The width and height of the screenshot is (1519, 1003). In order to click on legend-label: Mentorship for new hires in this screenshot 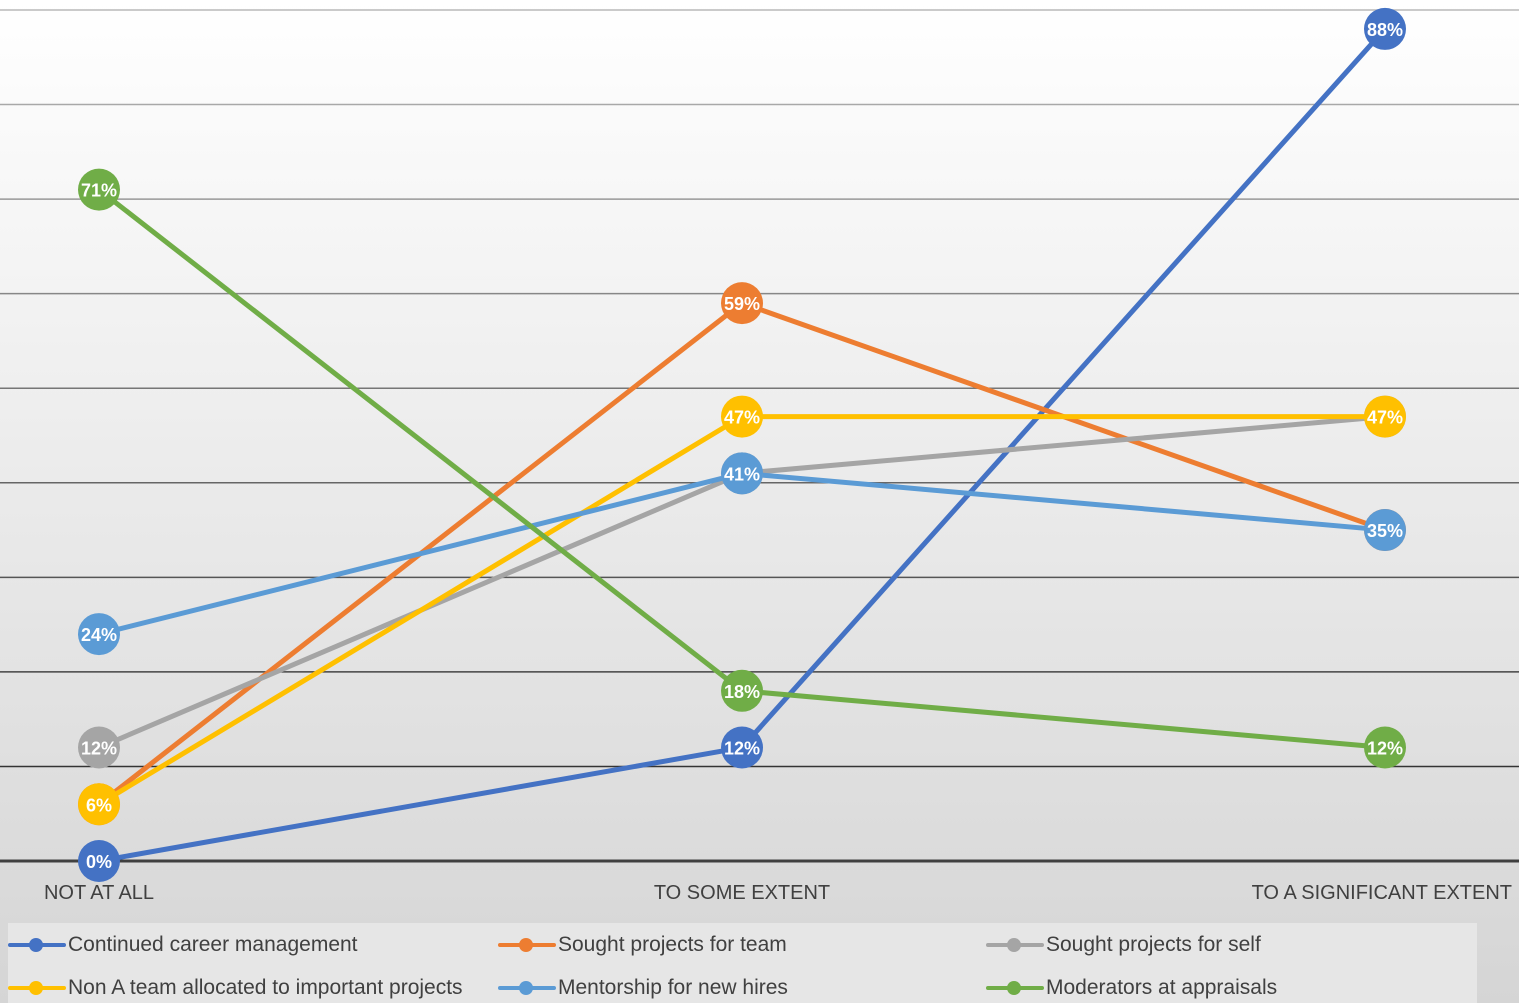, I will do `click(673, 987)`.